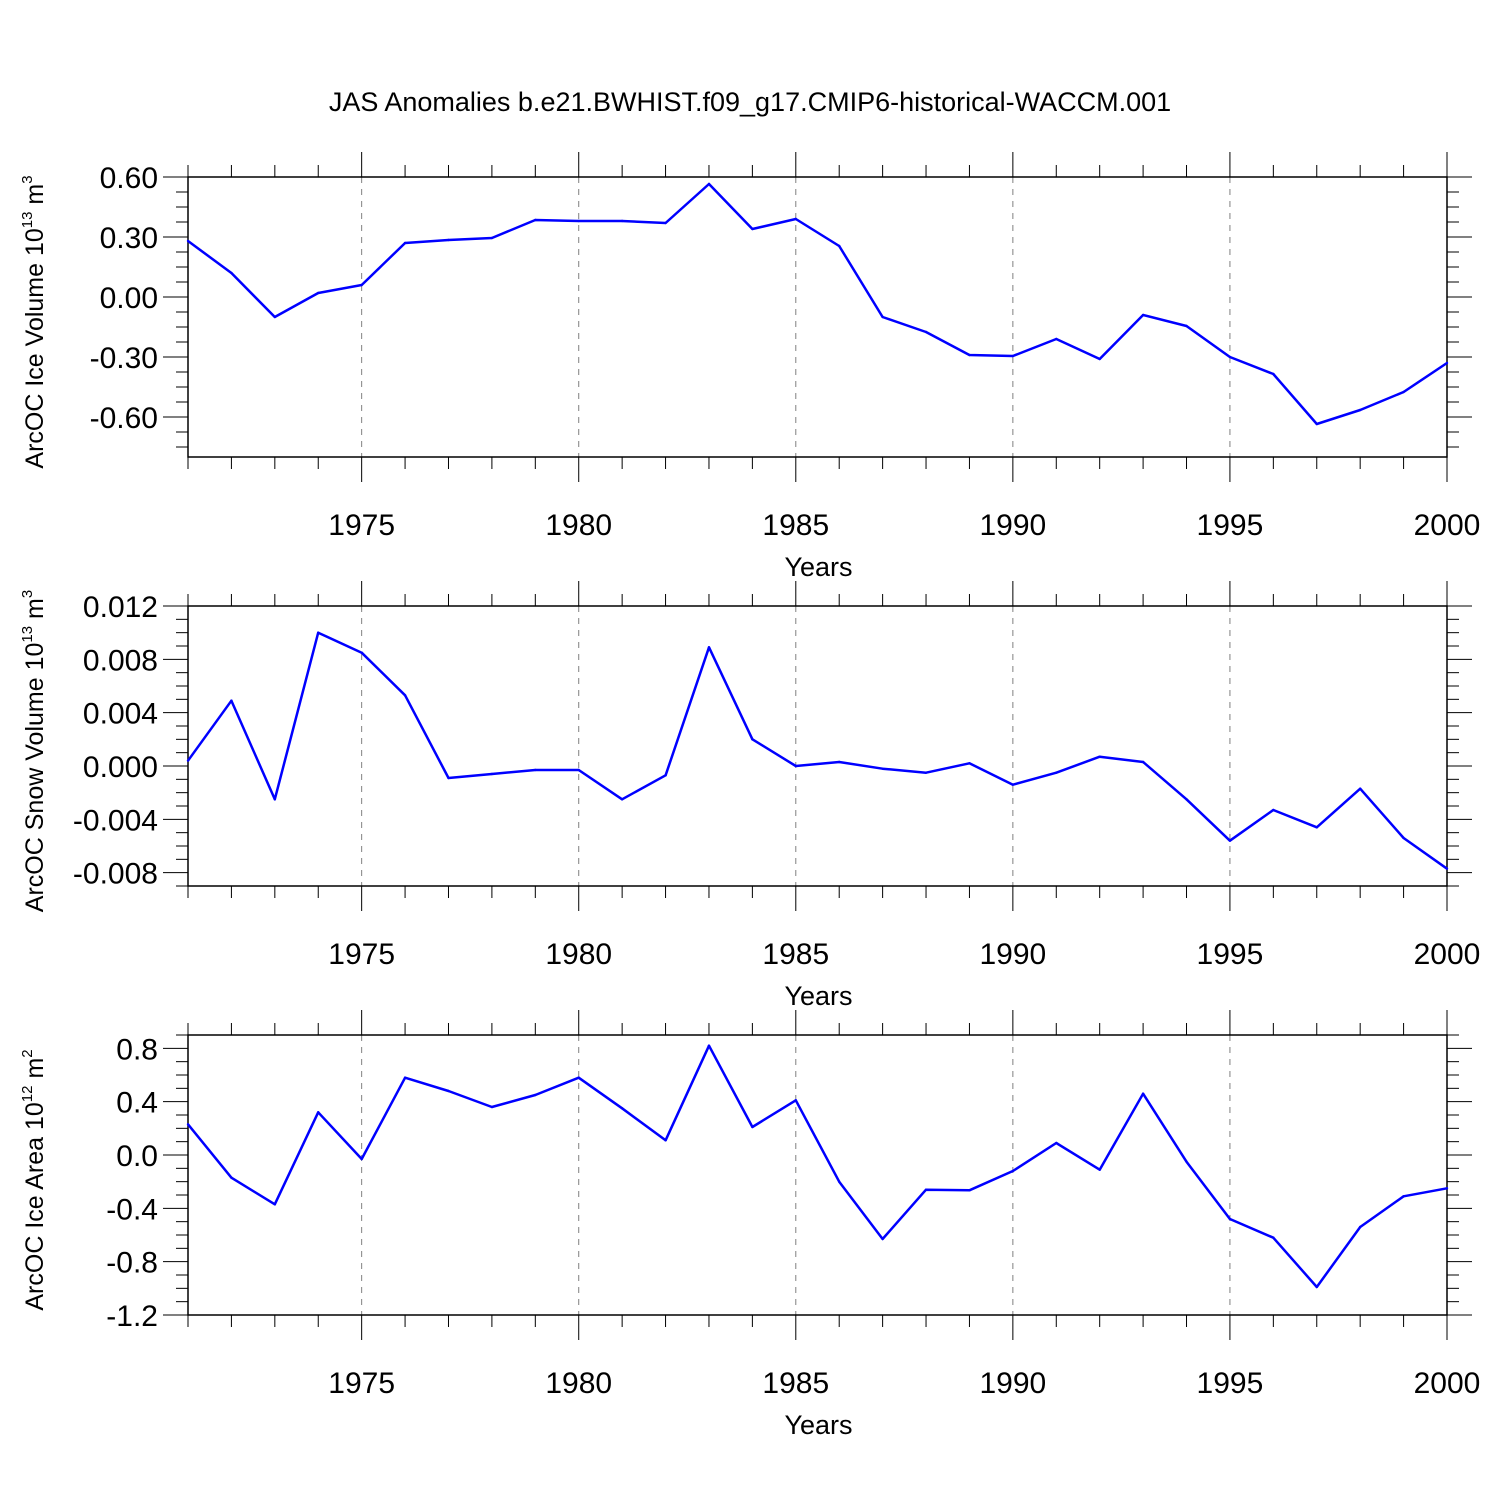 The height and width of the screenshot is (1500, 1500). I want to click on y-label-text: ArcOC Ice Area 10, so click(35, 1206).